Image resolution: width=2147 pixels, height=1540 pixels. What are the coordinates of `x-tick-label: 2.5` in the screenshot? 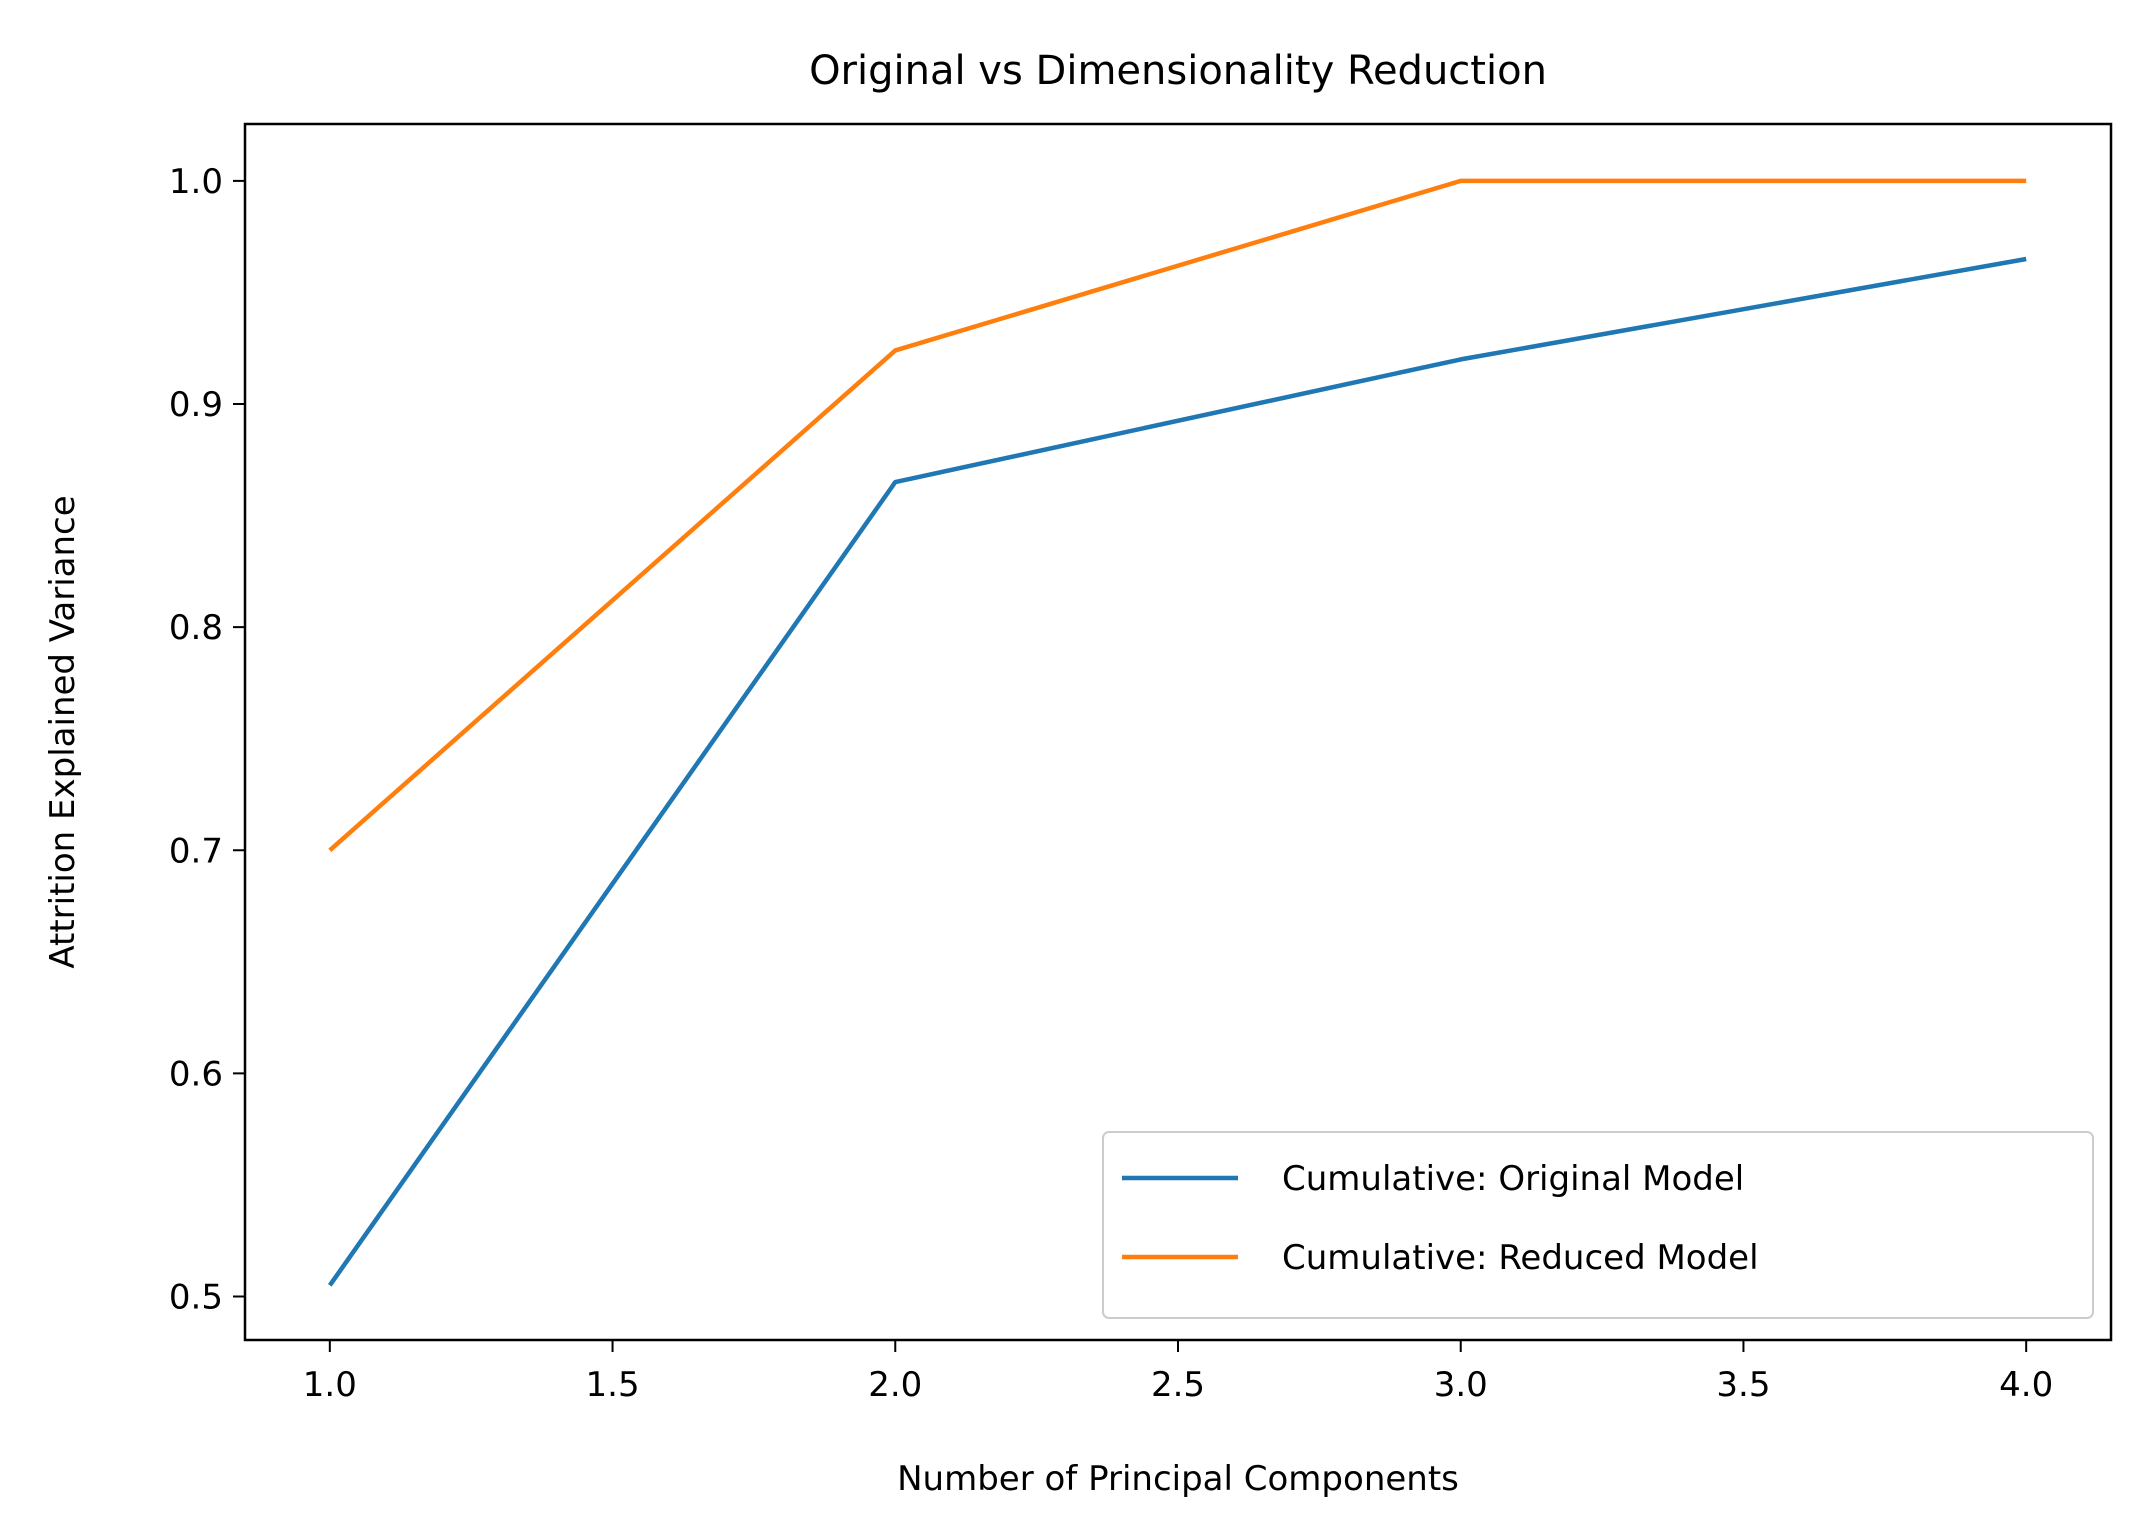 It's located at (1178, 1385).